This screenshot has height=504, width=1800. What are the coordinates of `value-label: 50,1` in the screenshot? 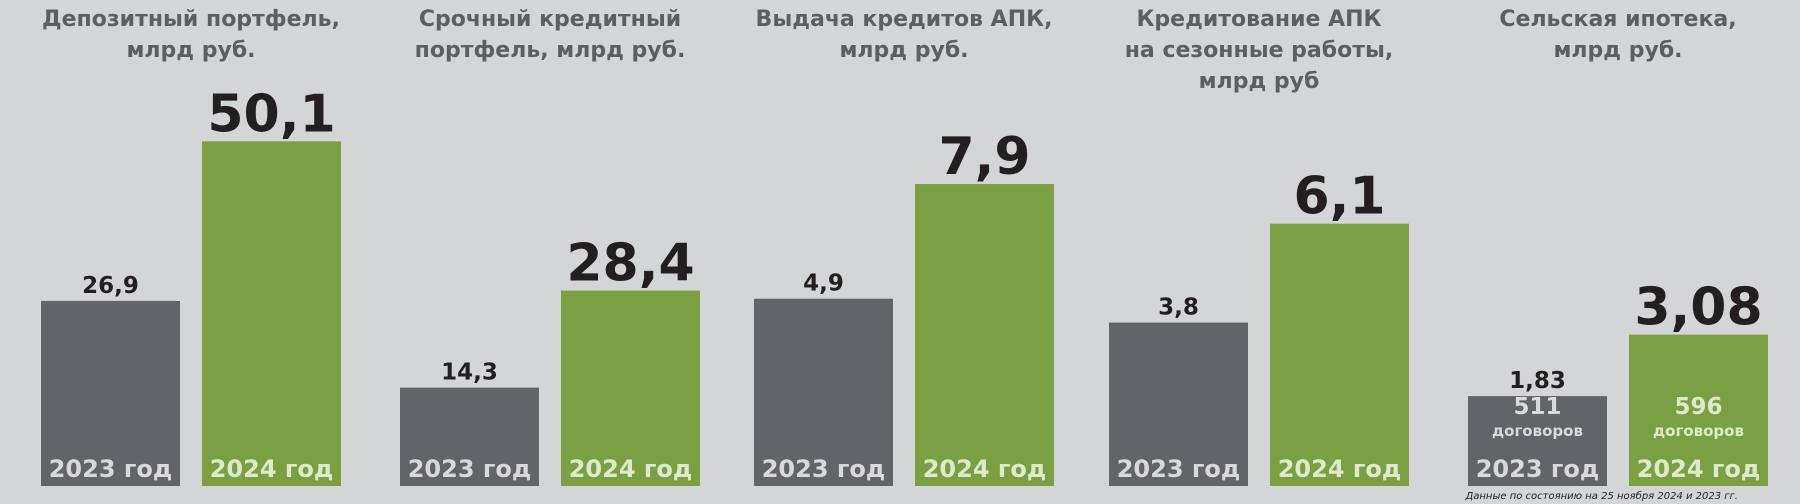 It's located at (271, 114).